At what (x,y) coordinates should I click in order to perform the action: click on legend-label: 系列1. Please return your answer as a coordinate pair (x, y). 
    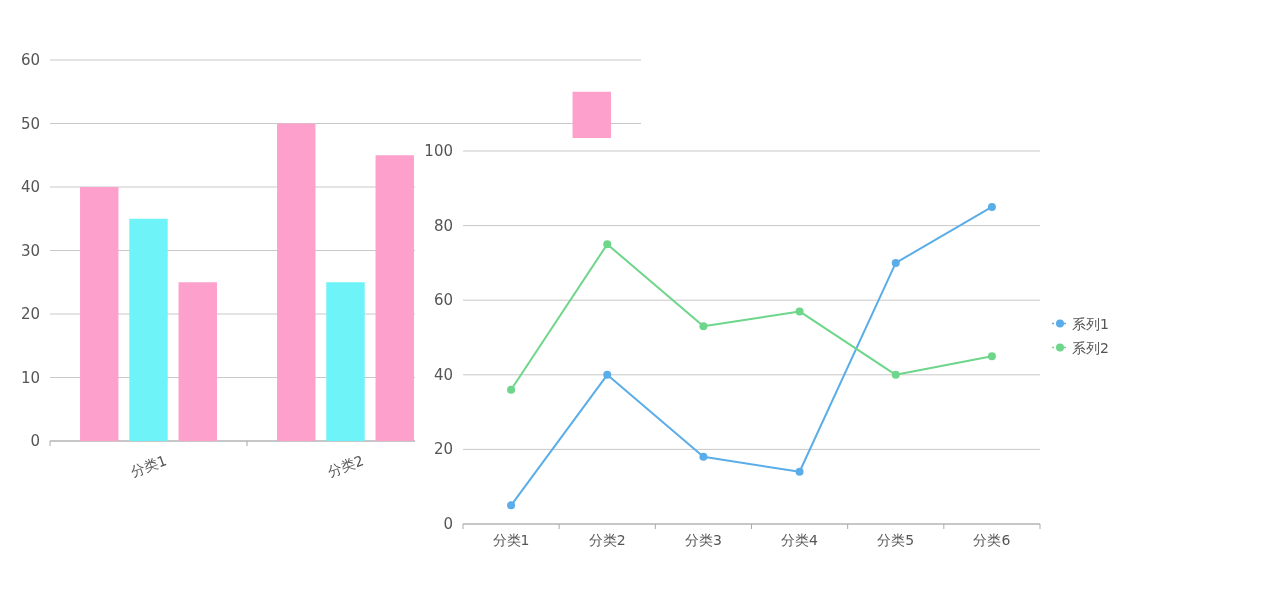
    Looking at the image, I should click on (1090, 323).